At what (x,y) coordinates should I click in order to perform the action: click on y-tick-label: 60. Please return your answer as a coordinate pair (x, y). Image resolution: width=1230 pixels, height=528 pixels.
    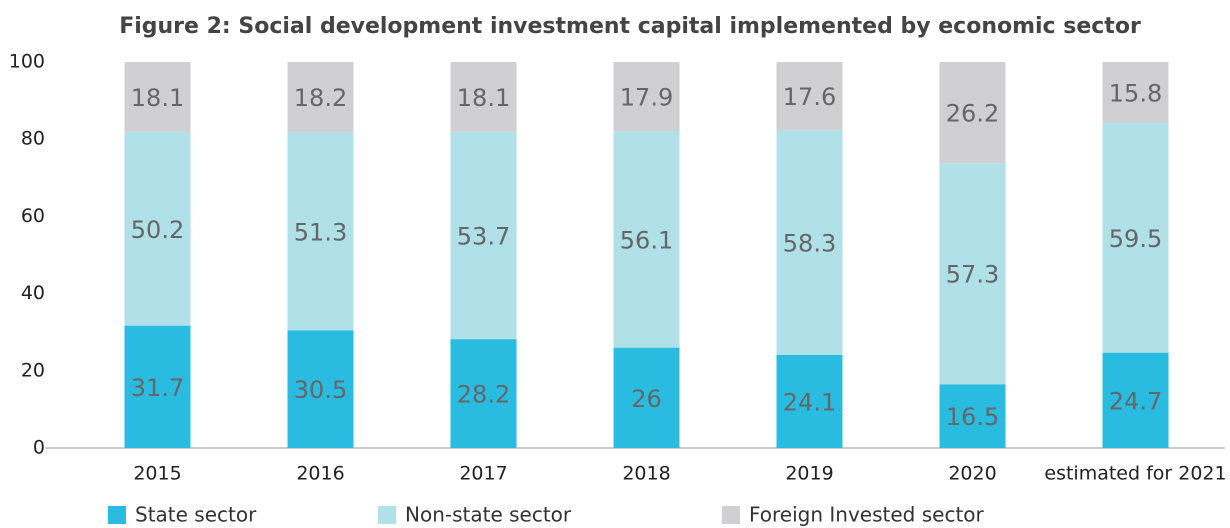
    Looking at the image, I should click on (33, 216).